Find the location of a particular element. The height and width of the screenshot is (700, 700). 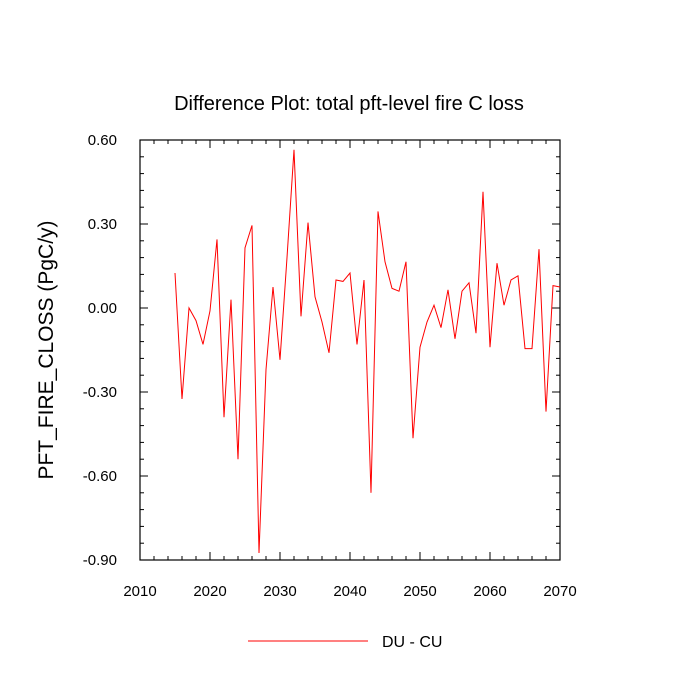

y-tick-label: 0.30 is located at coordinates (102, 224).